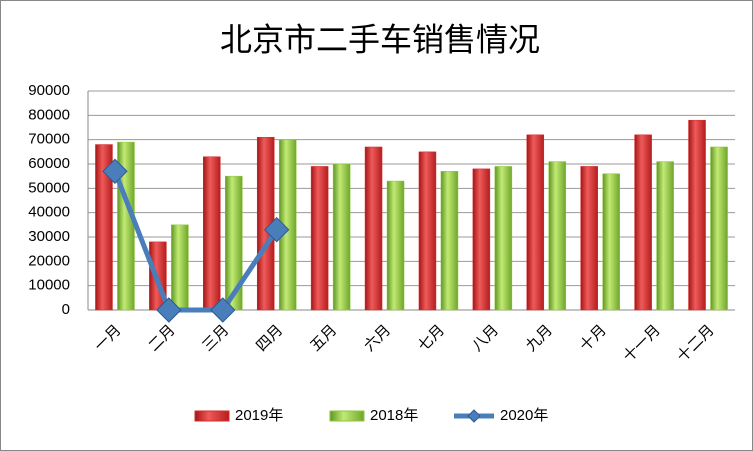  I want to click on y-tick-label: 20000, so click(49, 260).